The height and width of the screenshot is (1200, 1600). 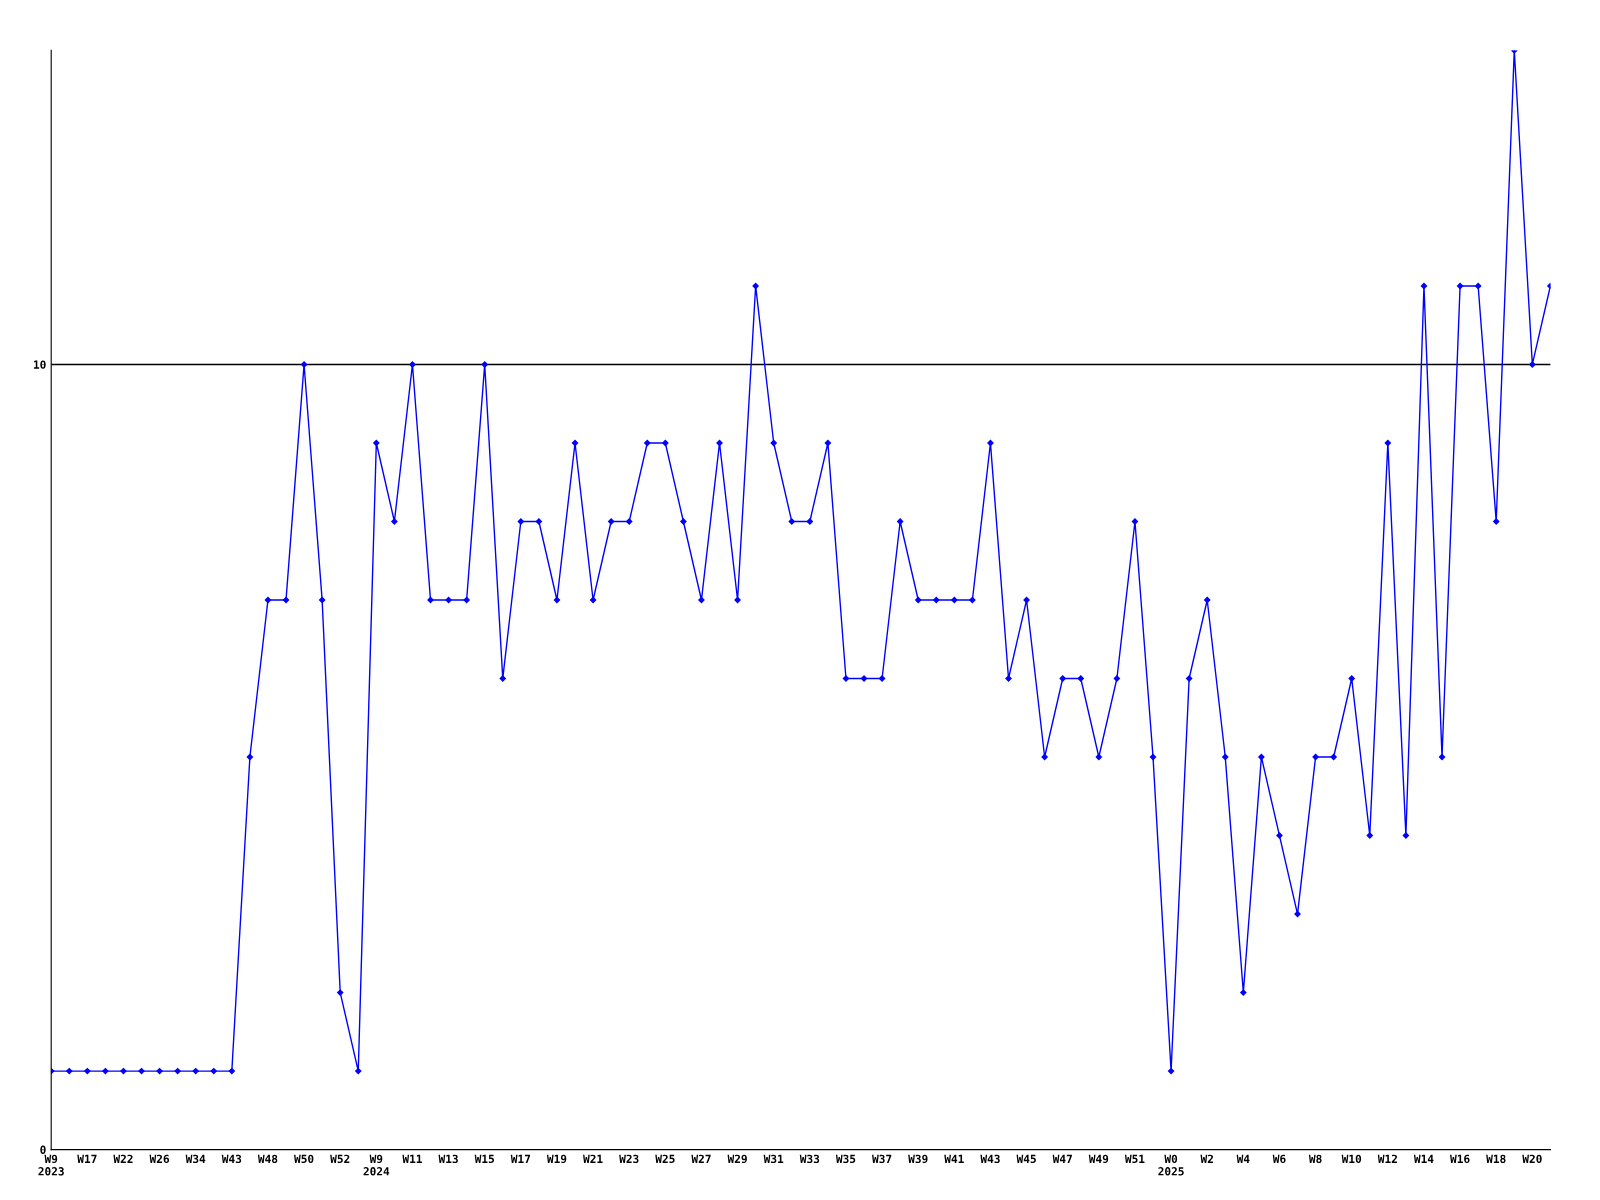 What do you see at coordinates (882, 1159) in the screenshot?
I see `x-tick-label: W37` at bounding box center [882, 1159].